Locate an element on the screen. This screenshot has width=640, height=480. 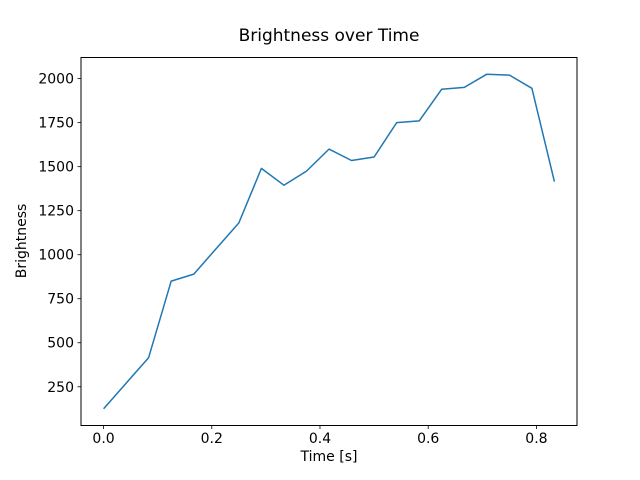
y-tick-label: 250 is located at coordinates (60, 388).